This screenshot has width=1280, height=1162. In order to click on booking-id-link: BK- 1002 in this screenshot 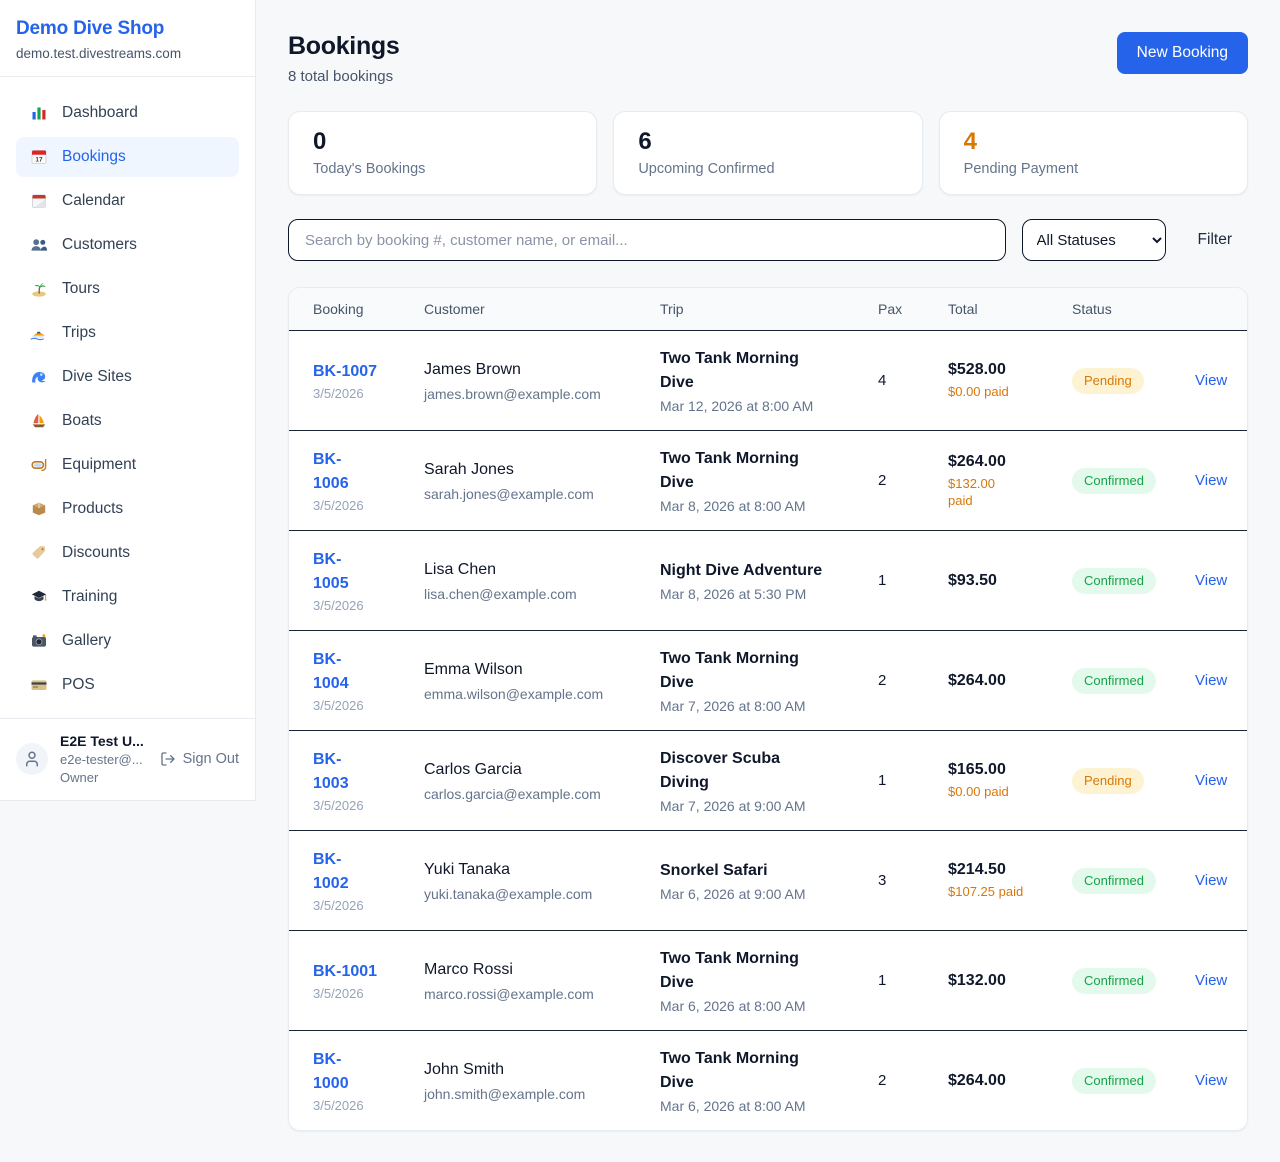, I will do `click(331, 871)`.